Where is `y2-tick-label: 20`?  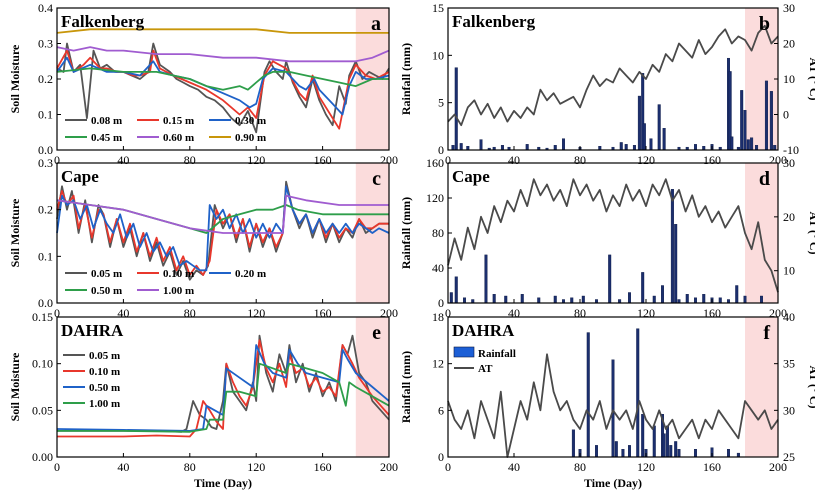
y2-tick-label: 20 is located at coordinates (789, 44).